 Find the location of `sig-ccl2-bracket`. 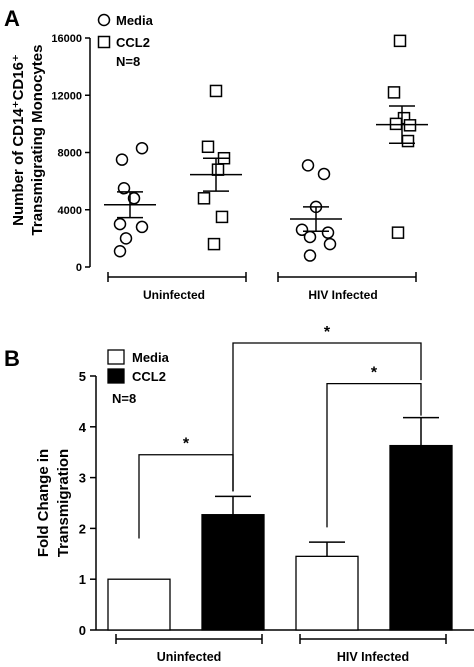

sig-ccl2-bracket is located at coordinates (327, 417).